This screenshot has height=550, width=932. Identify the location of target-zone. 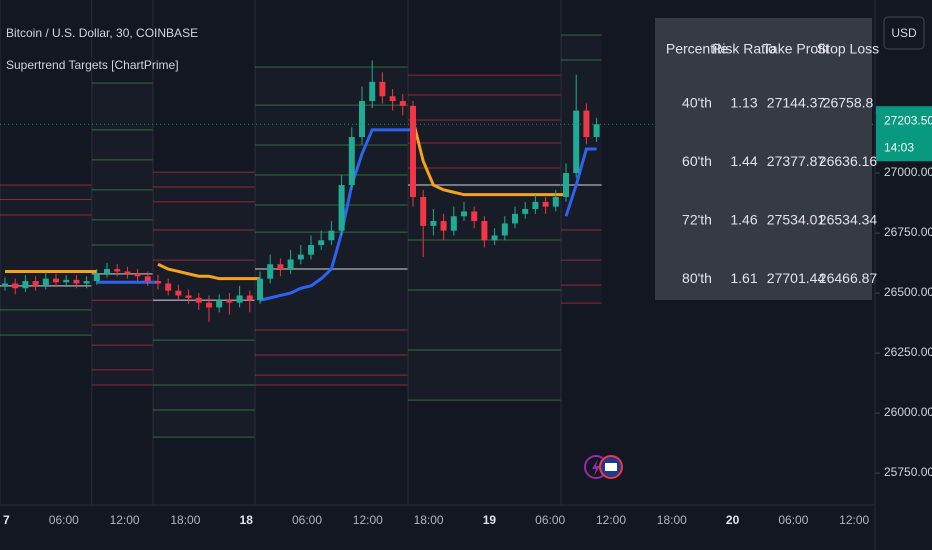
(122, 234).